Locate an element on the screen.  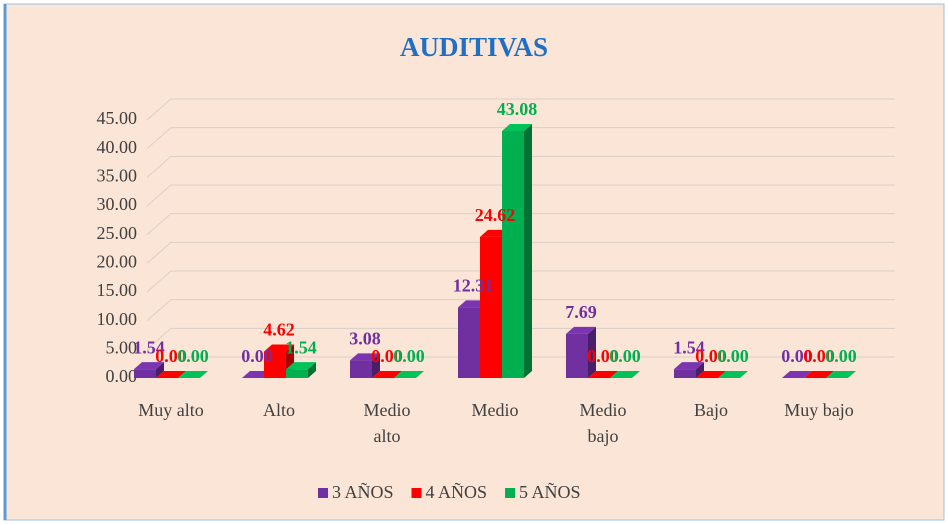
legend-label: 4 AÑOS is located at coordinates (457, 491).